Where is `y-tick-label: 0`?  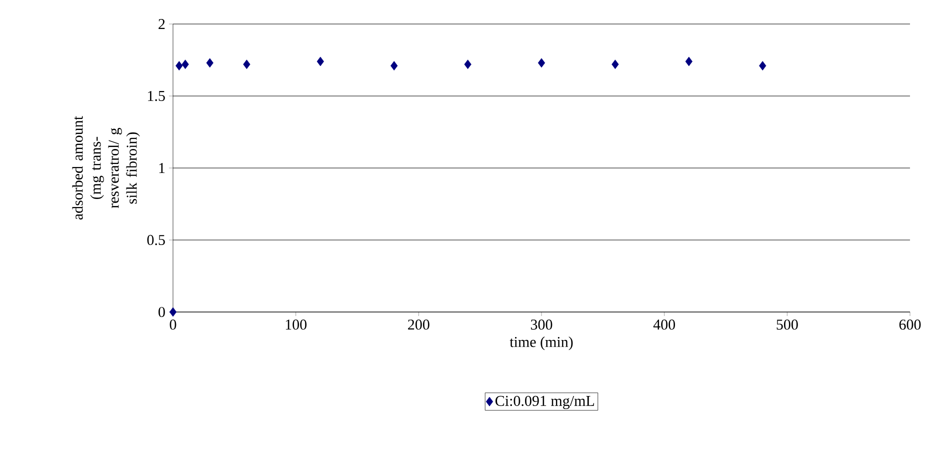
y-tick-label: 0 is located at coordinates (161, 312).